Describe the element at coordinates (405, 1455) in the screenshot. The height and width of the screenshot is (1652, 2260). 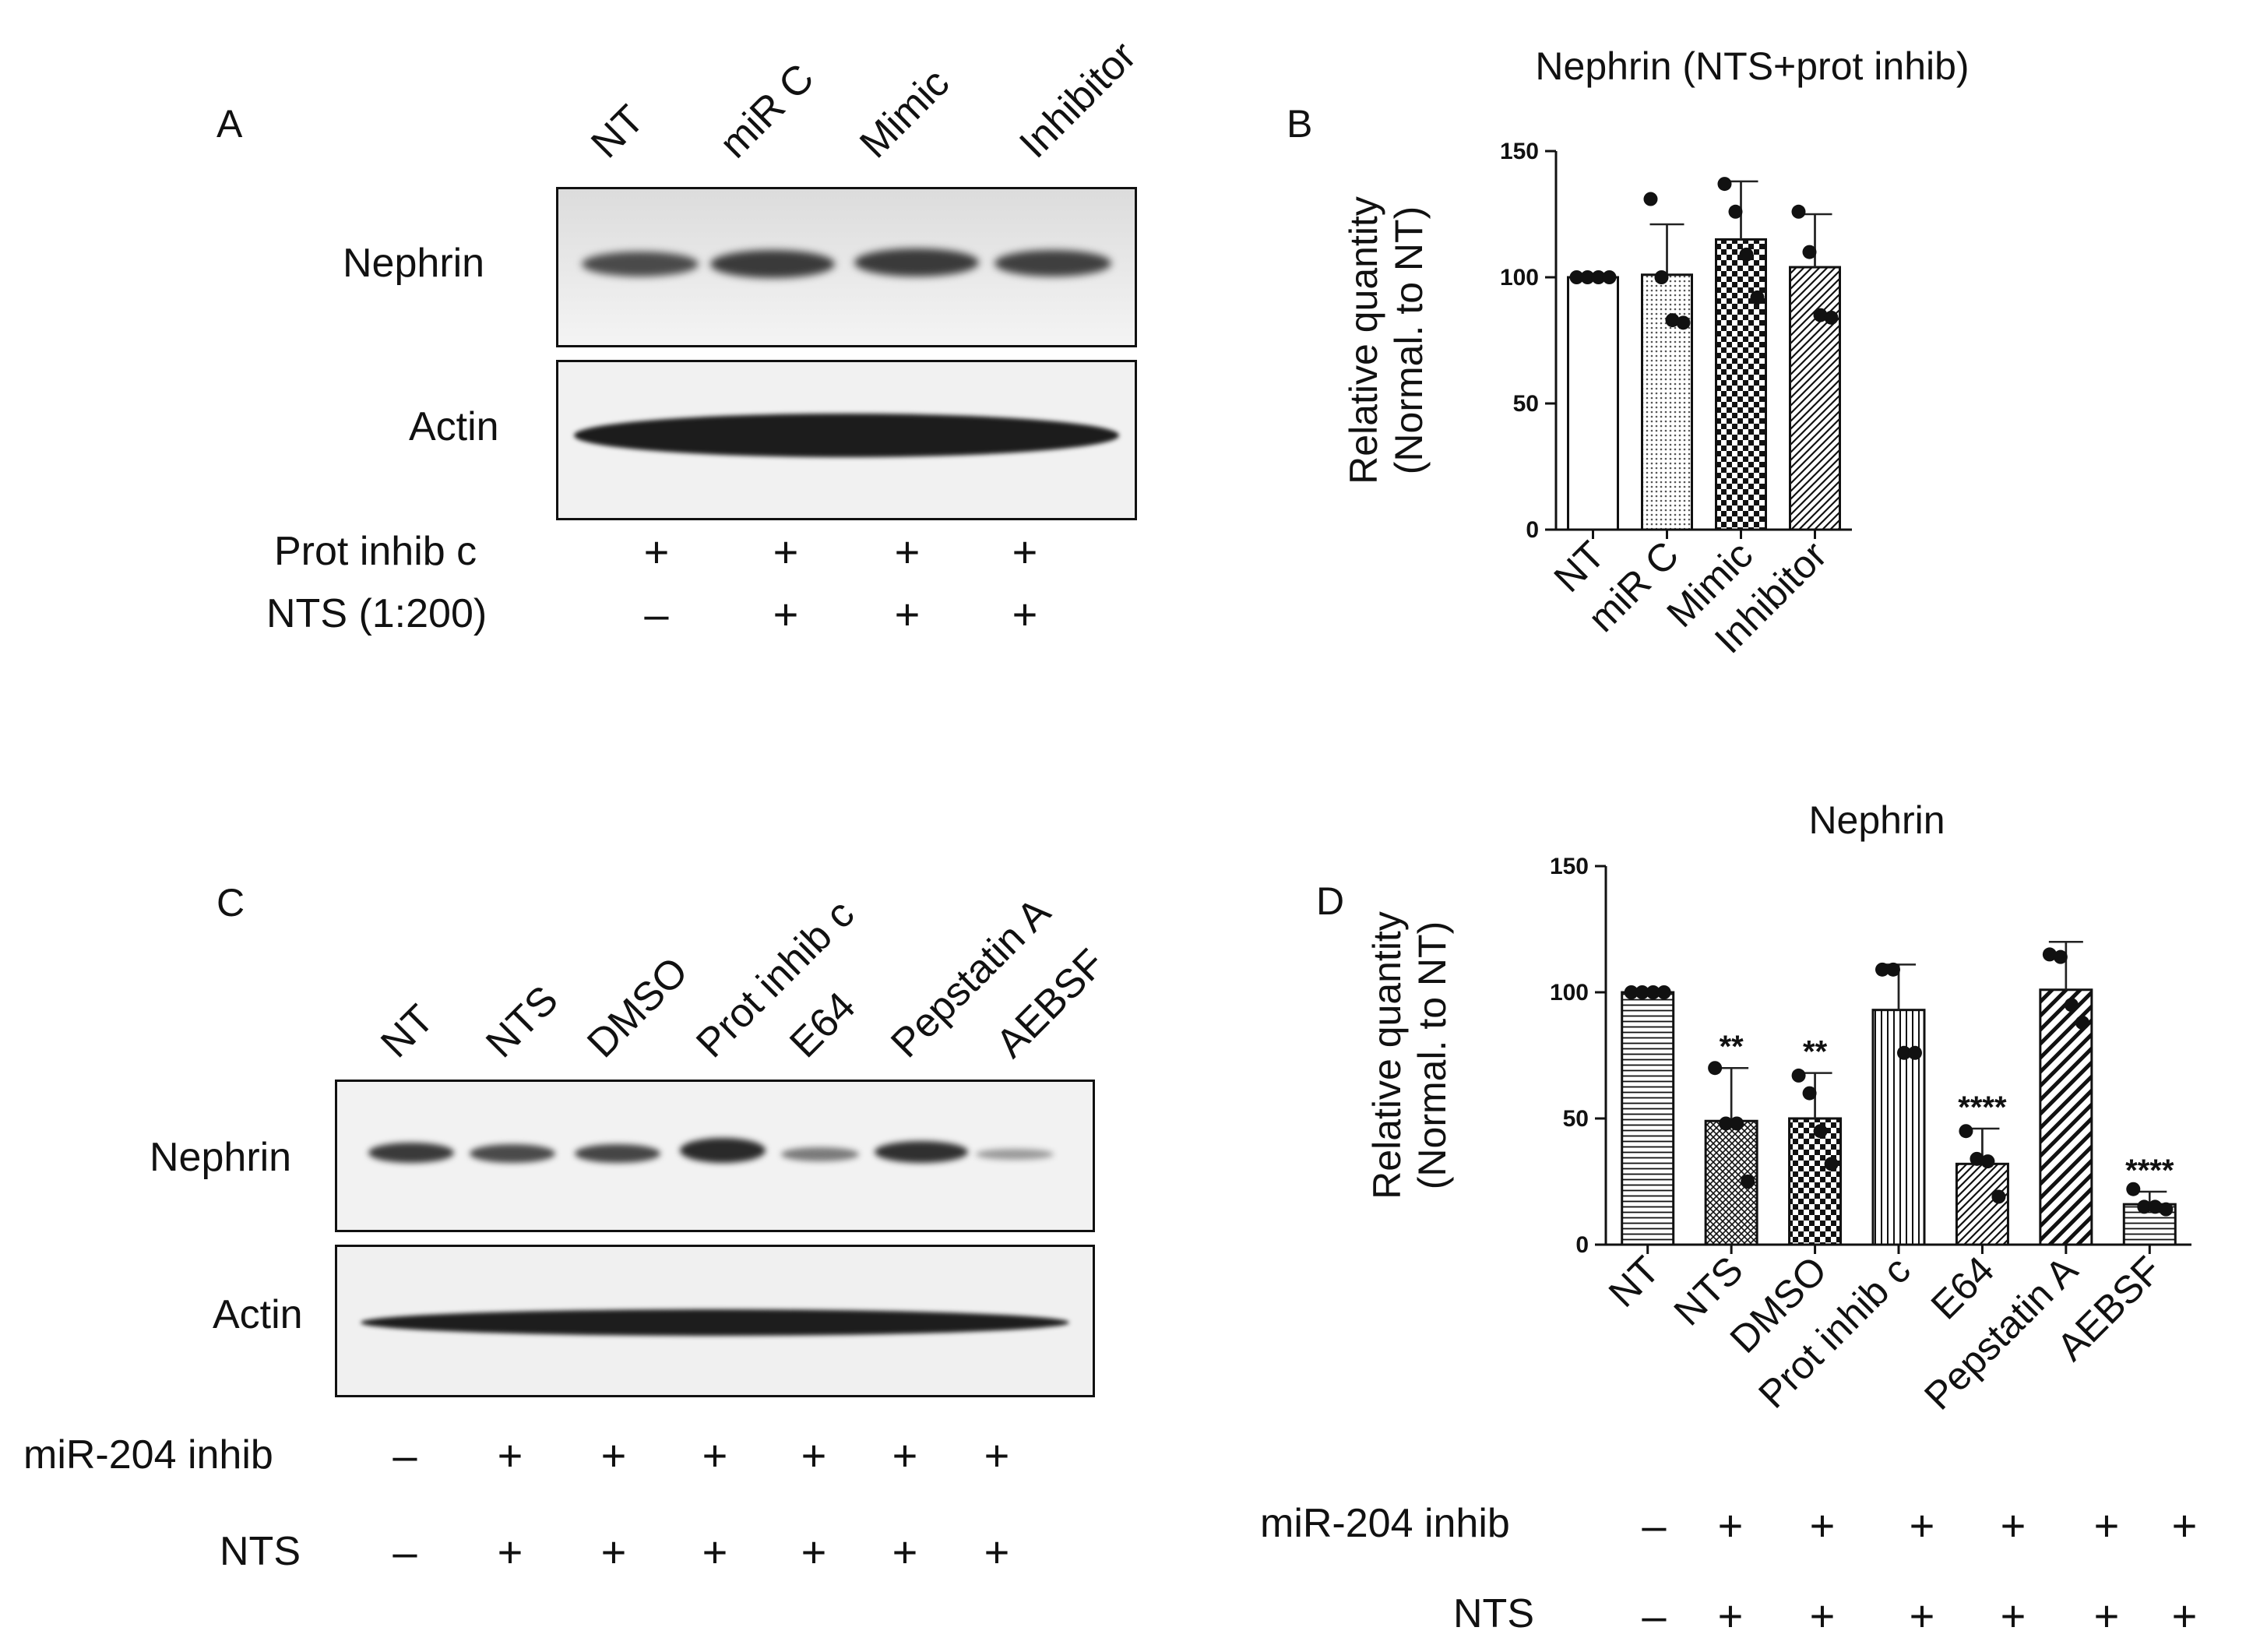
I see `panel-c-sign: –` at that location.